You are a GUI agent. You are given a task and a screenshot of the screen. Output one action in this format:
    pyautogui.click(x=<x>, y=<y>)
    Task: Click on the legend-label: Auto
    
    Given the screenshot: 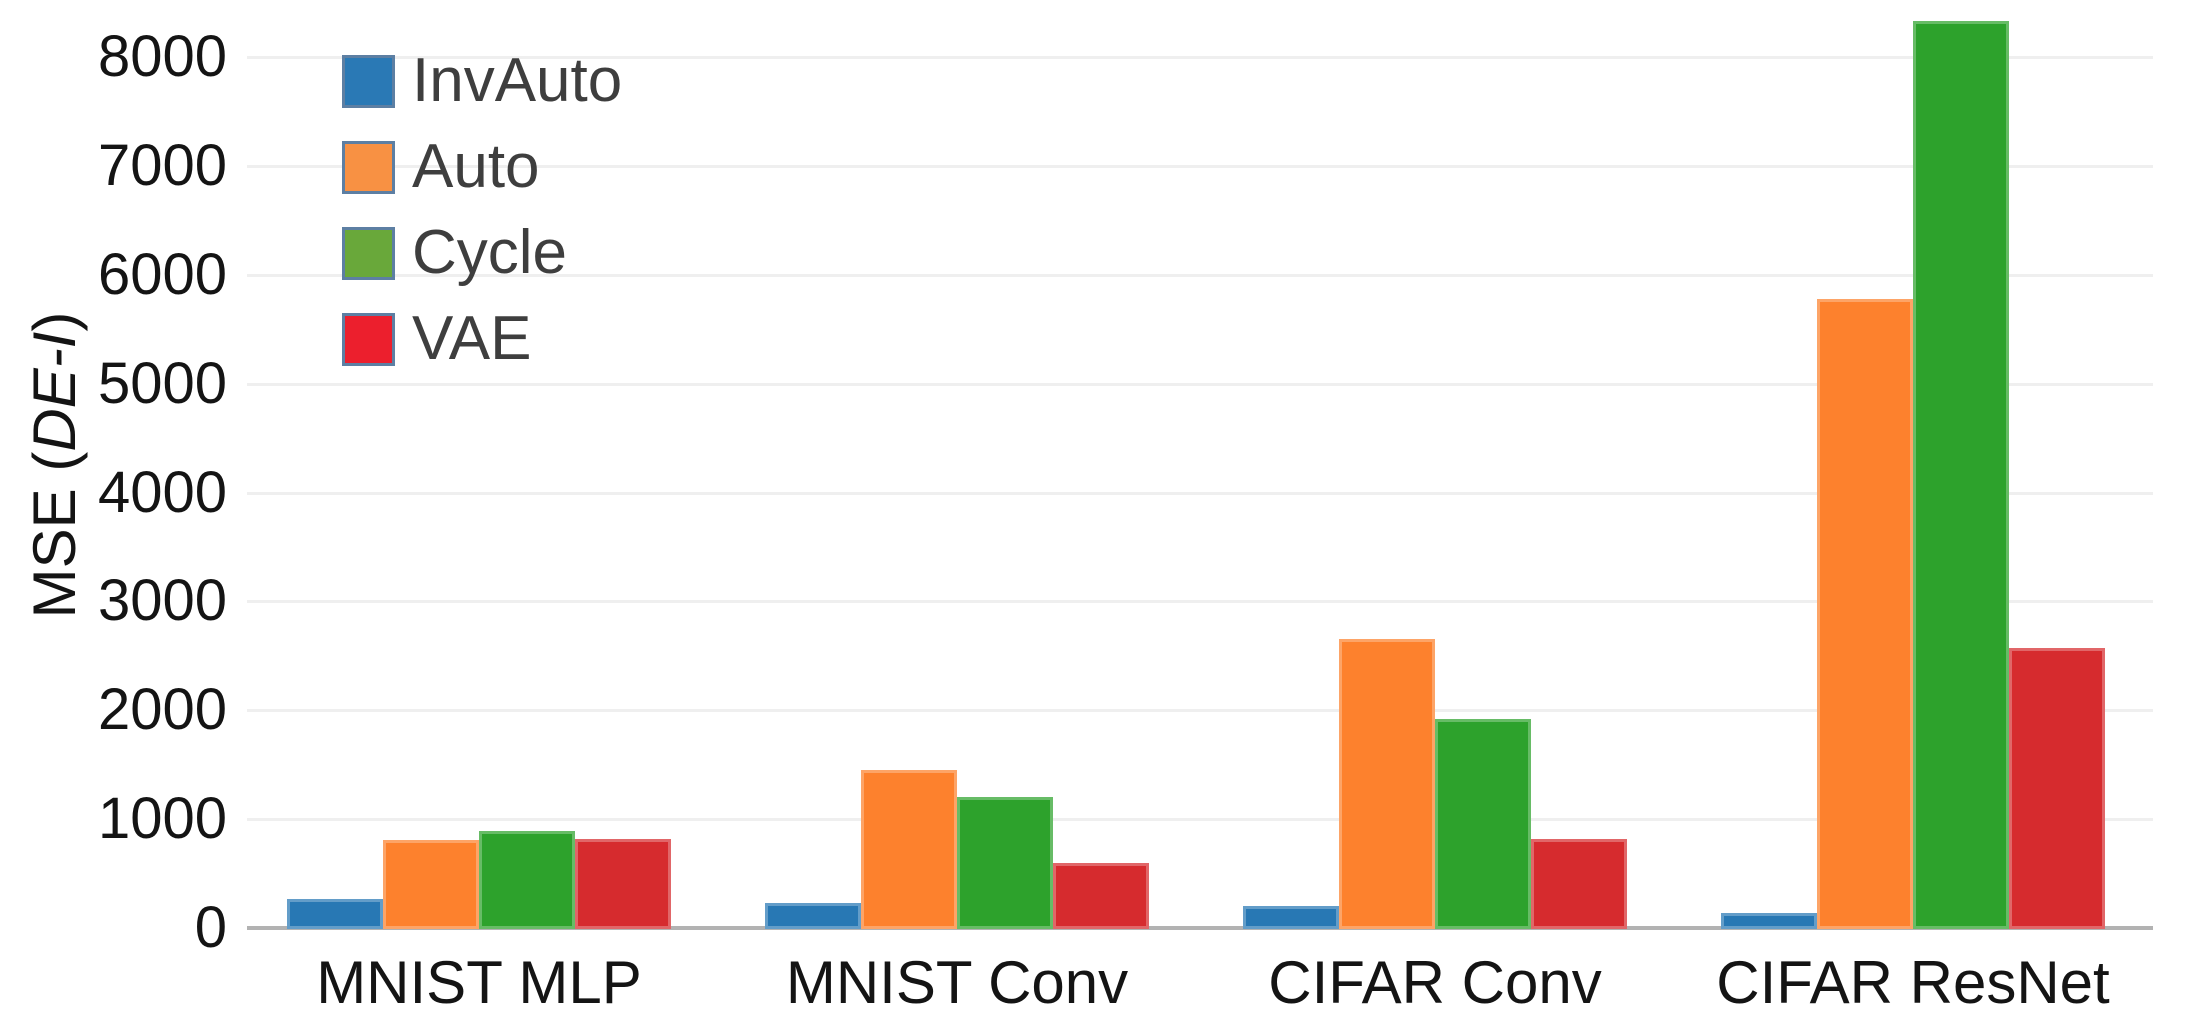 What is the action you would take?
    pyautogui.click(x=476, y=166)
    